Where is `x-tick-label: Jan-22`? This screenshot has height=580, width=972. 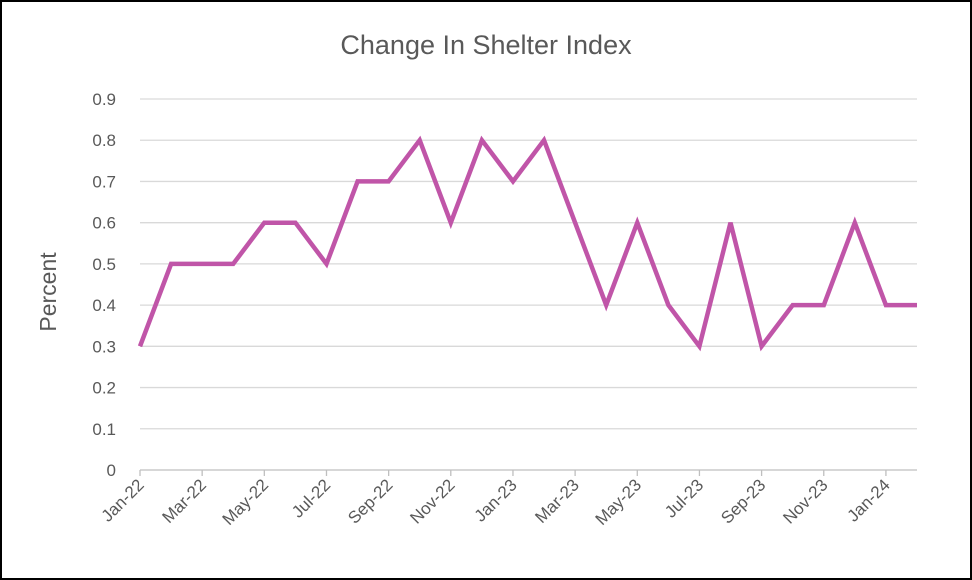
x-tick-label: Jan-22 is located at coordinates (123, 500).